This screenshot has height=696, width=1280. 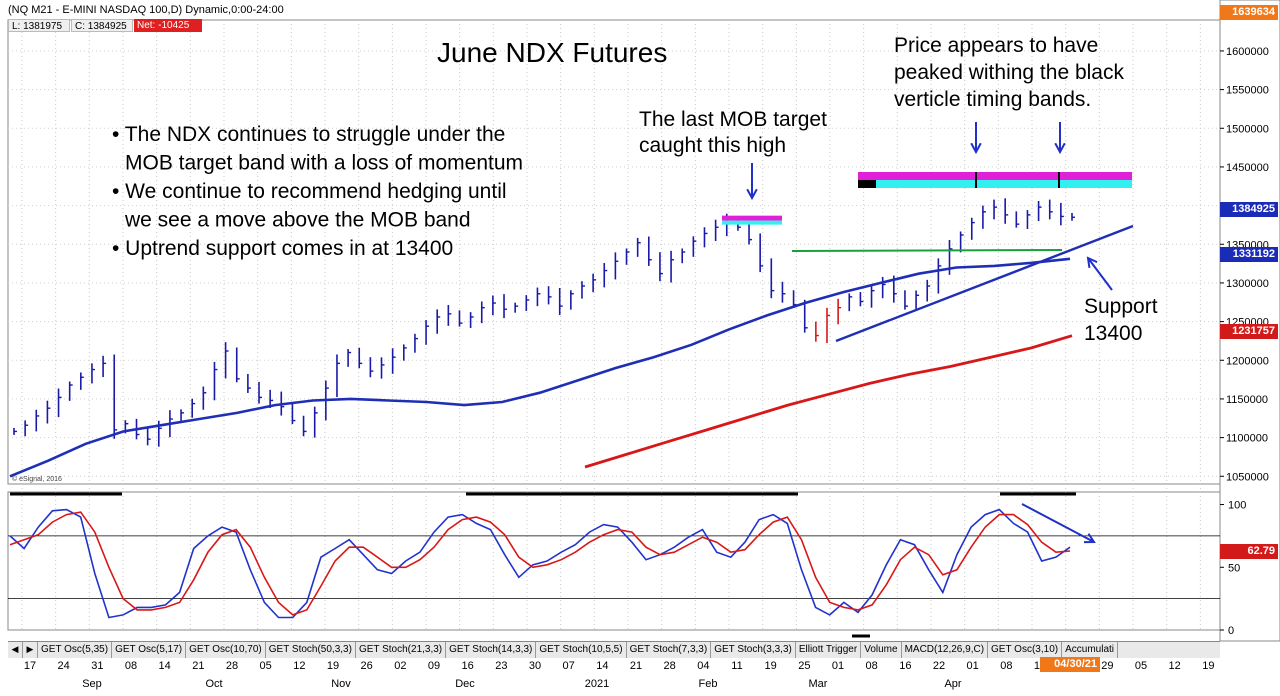 What do you see at coordinates (1231, 631) in the screenshot?
I see `y-tick-label: 0` at bounding box center [1231, 631].